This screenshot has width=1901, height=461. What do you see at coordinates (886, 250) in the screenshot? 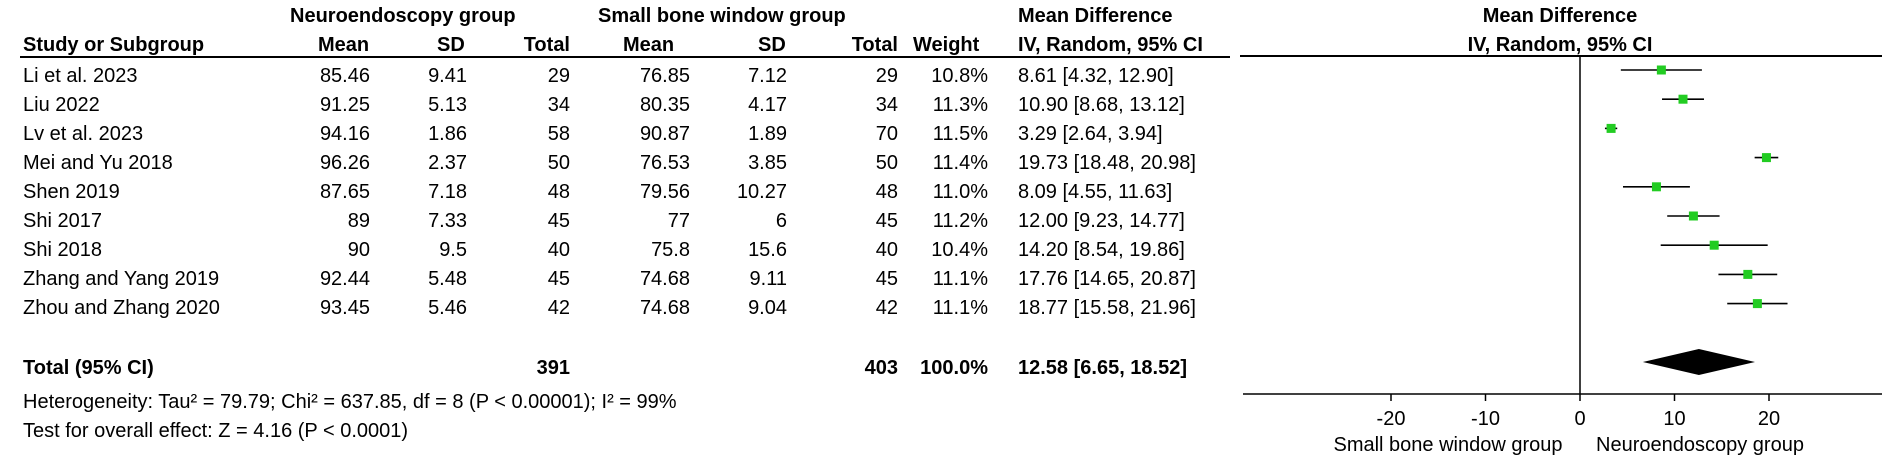
I see `study-total2-cell: 40` at bounding box center [886, 250].